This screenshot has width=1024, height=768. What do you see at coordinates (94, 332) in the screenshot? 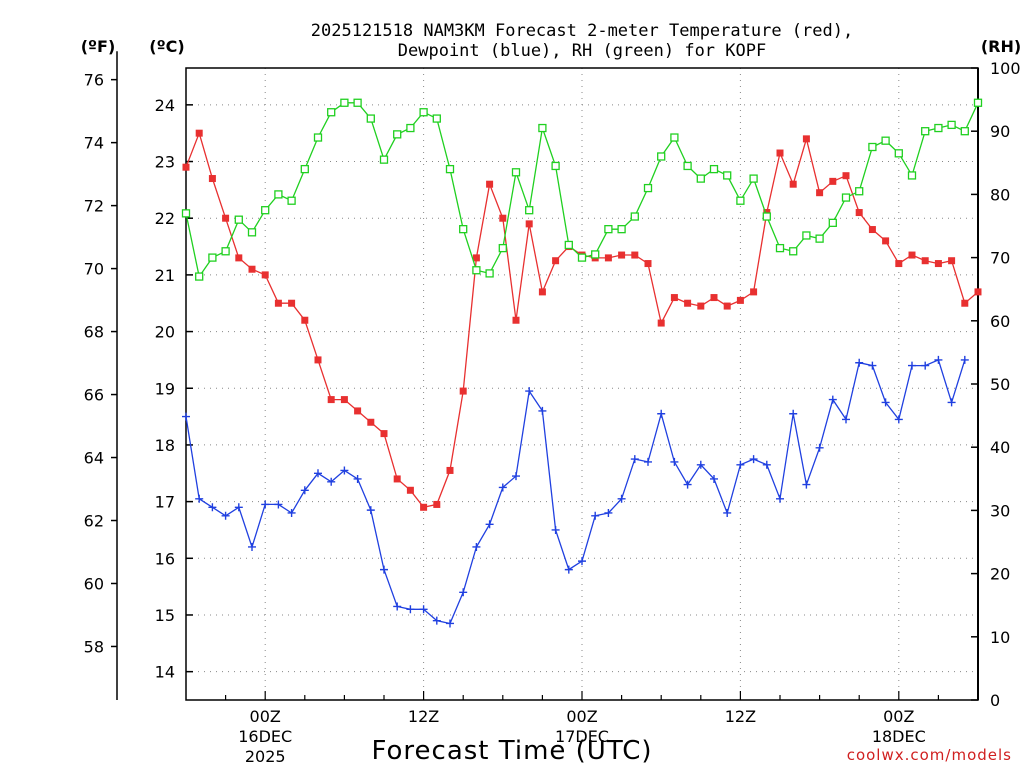
I see `fahrenheit-tick-label: 68` at bounding box center [94, 332].